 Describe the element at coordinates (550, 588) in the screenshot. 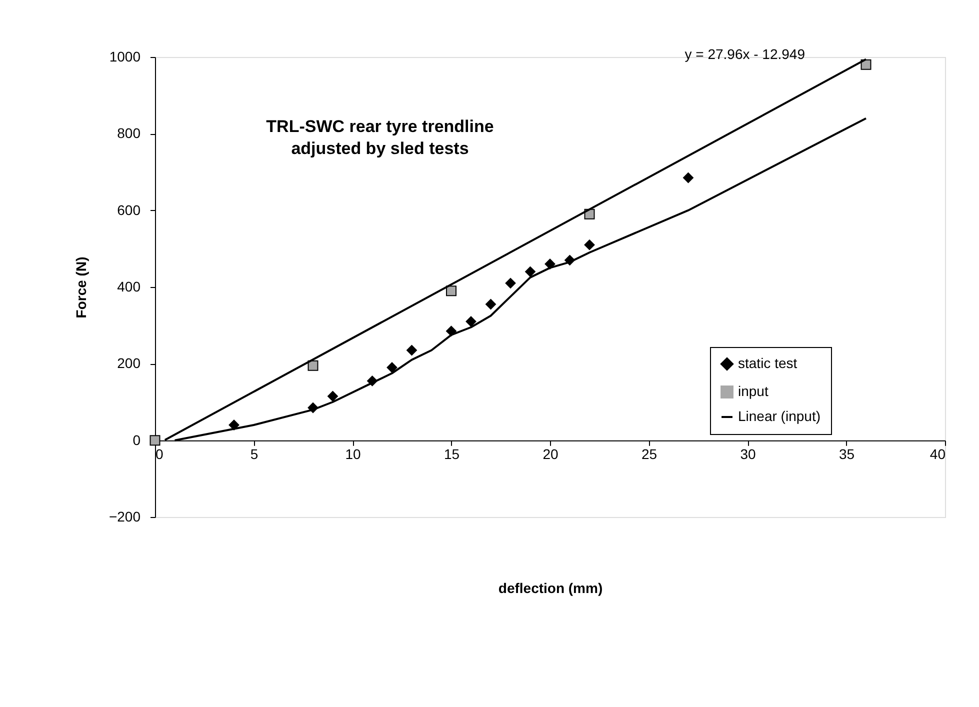

I see `x-axis-title: deflection (mm)` at that location.